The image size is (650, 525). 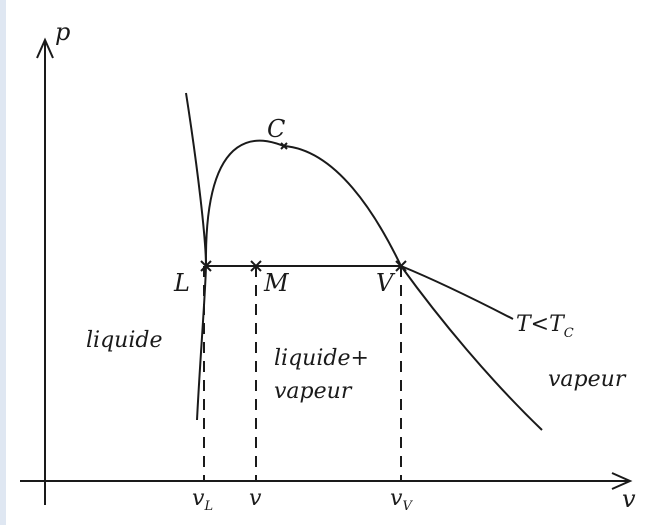 What do you see at coordinates (321, 358) in the screenshot?
I see `region-mixture-line1: liquide+` at bounding box center [321, 358].